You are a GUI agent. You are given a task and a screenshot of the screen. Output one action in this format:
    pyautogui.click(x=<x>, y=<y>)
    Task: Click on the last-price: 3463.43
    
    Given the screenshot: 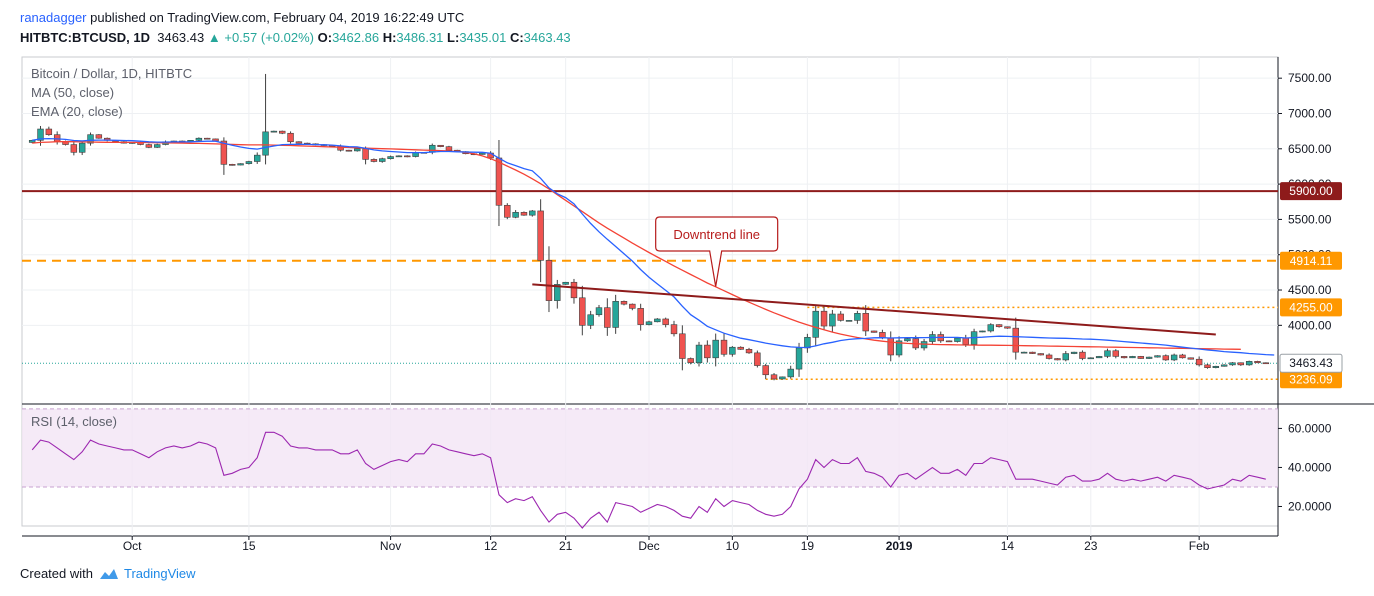 What is the action you would take?
    pyautogui.click(x=181, y=37)
    